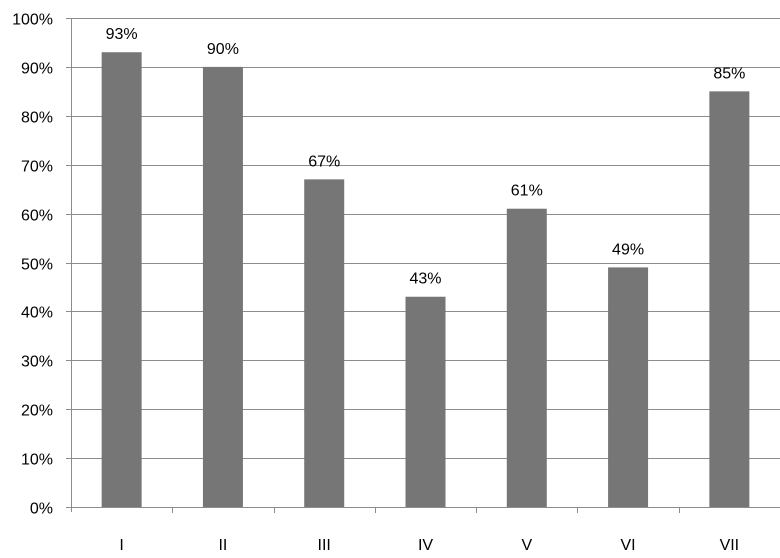 The height and width of the screenshot is (558, 780). What do you see at coordinates (121, 545) in the screenshot?
I see `x-tick-label-I: I` at bounding box center [121, 545].